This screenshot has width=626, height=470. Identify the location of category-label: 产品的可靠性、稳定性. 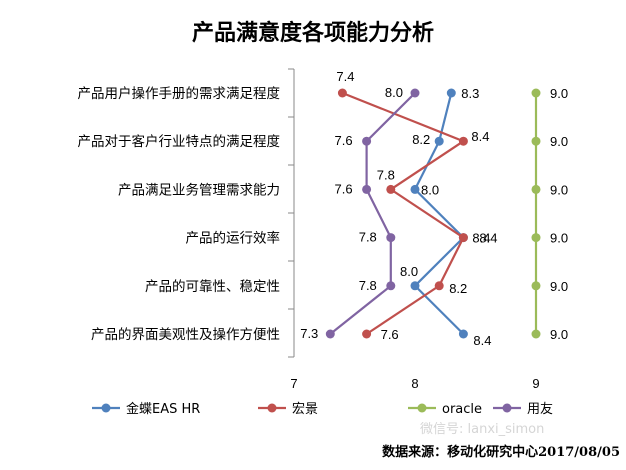
(212, 287).